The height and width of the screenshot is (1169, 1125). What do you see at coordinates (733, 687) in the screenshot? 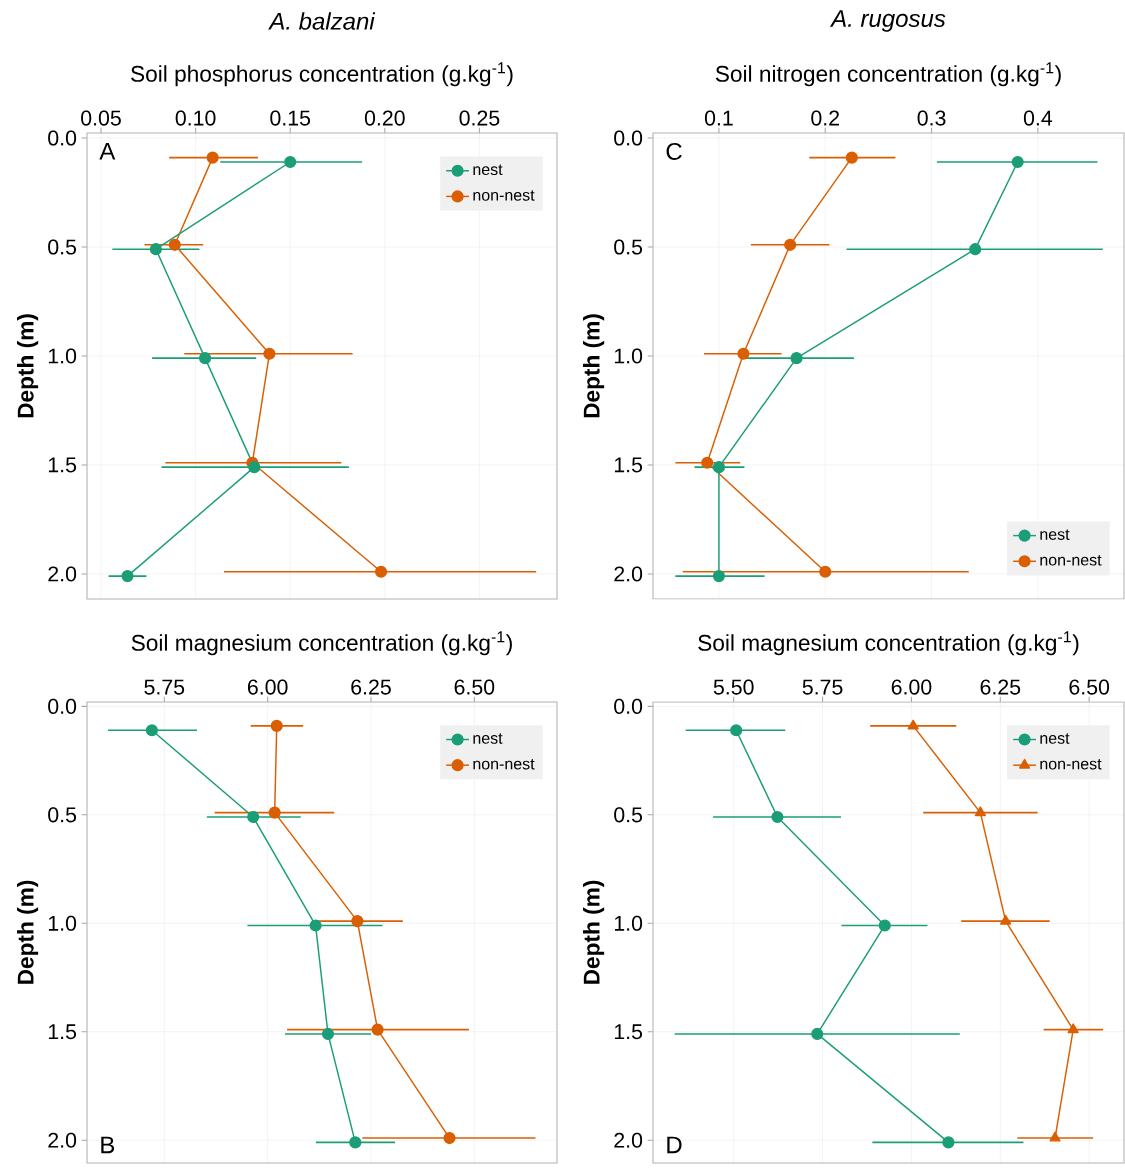
I see `x-tick-label: 5.50` at bounding box center [733, 687].